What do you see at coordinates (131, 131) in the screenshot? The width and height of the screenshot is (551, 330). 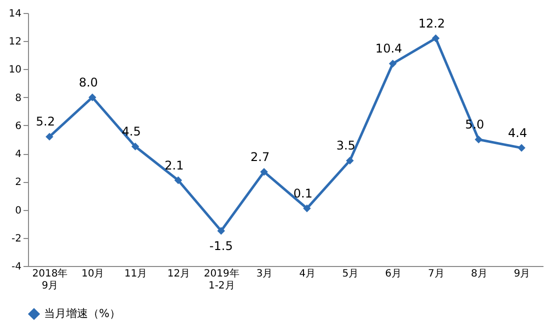 I see `data-label: 4.5` at bounding box center [131, 131].